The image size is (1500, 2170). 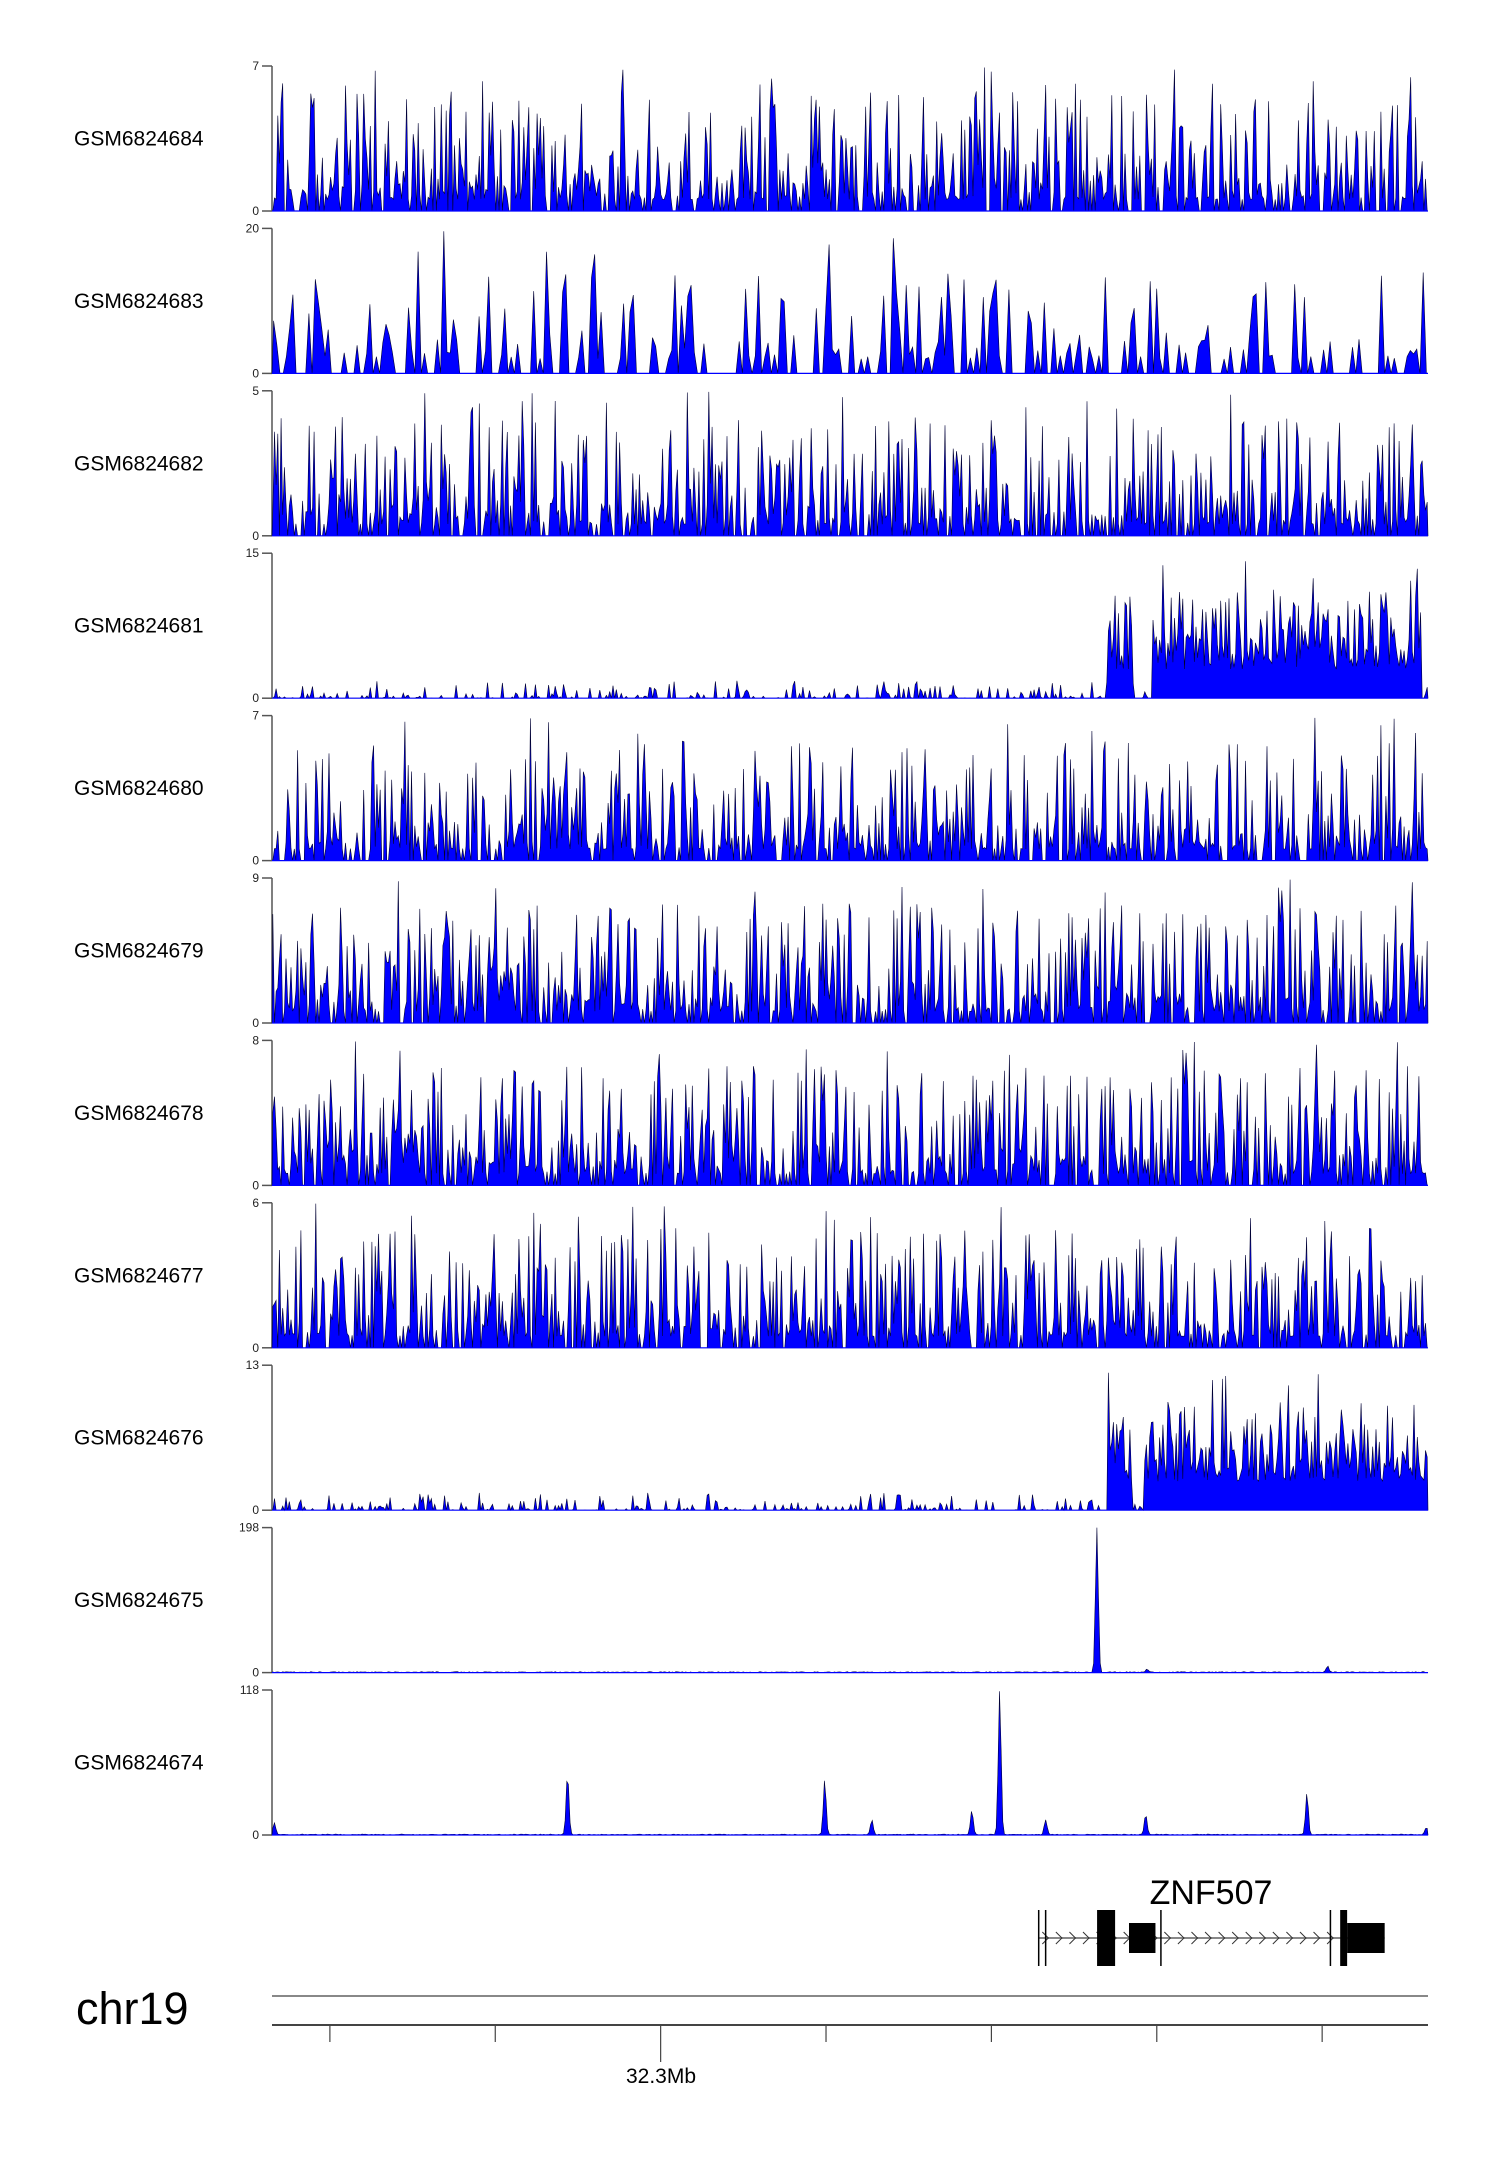 What do you see at coordinates (139, 626) in the screenshot?
I see `track-label: GSM6824681` at bounding box center [139, 626].